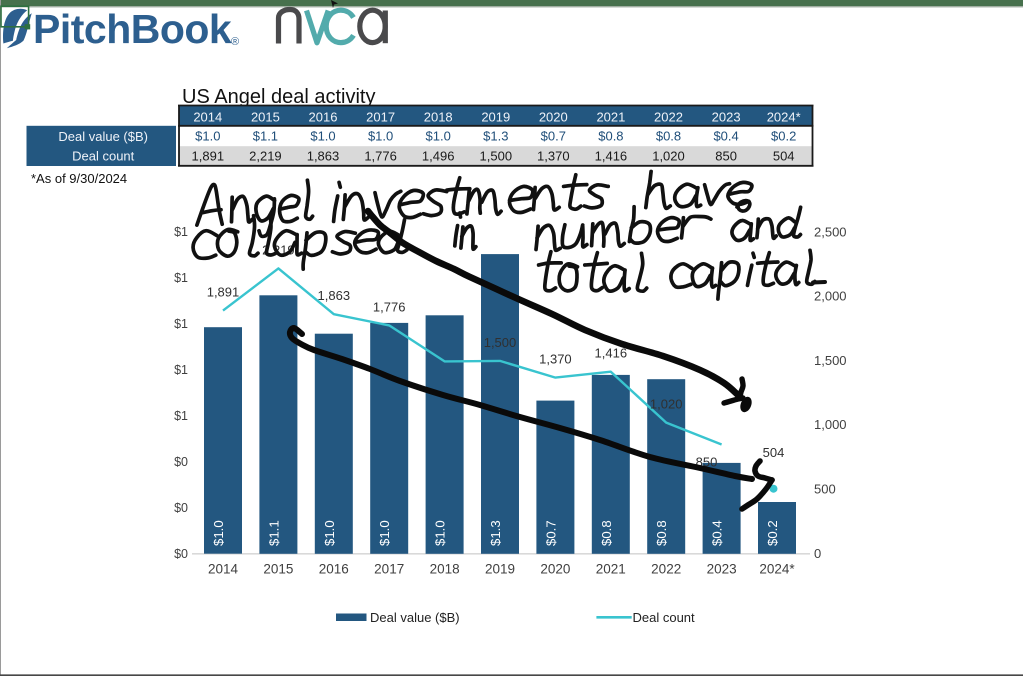 The height and width of the screenshot is (681, 1023). Describe the element at coordinates (132, 29) in the screenshot. I see `svg-text: PitchBook` at that location.